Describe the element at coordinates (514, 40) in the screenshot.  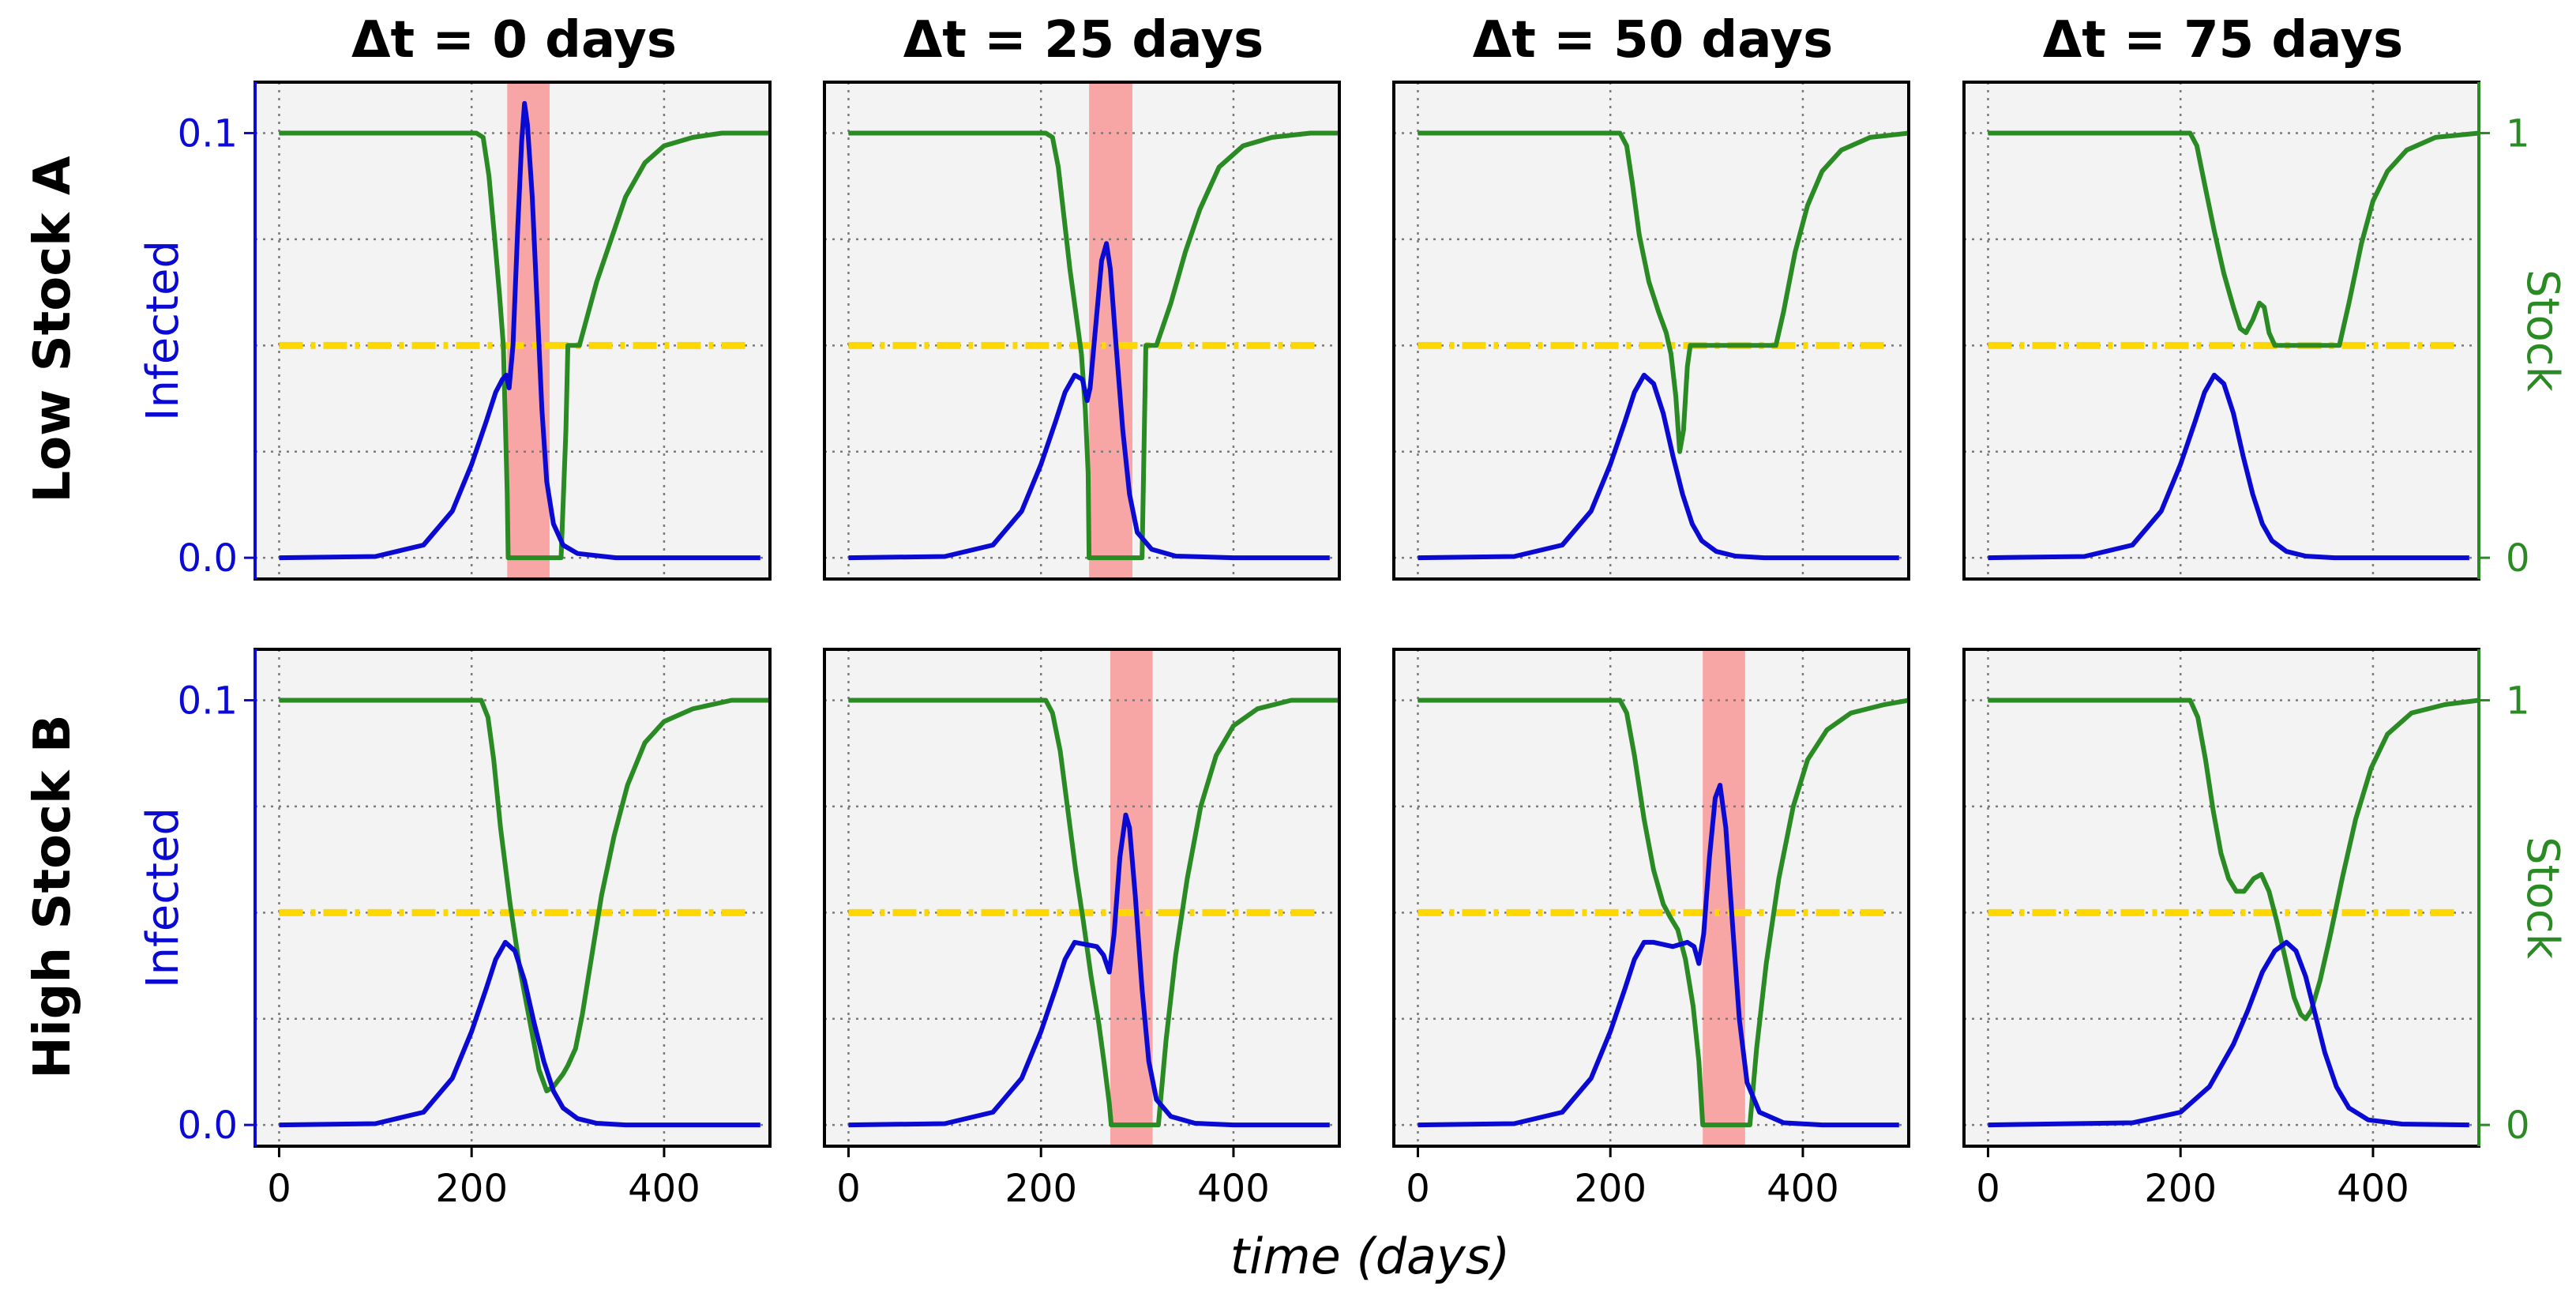
I see `column-title-0: Δt = 0 days` at that location.